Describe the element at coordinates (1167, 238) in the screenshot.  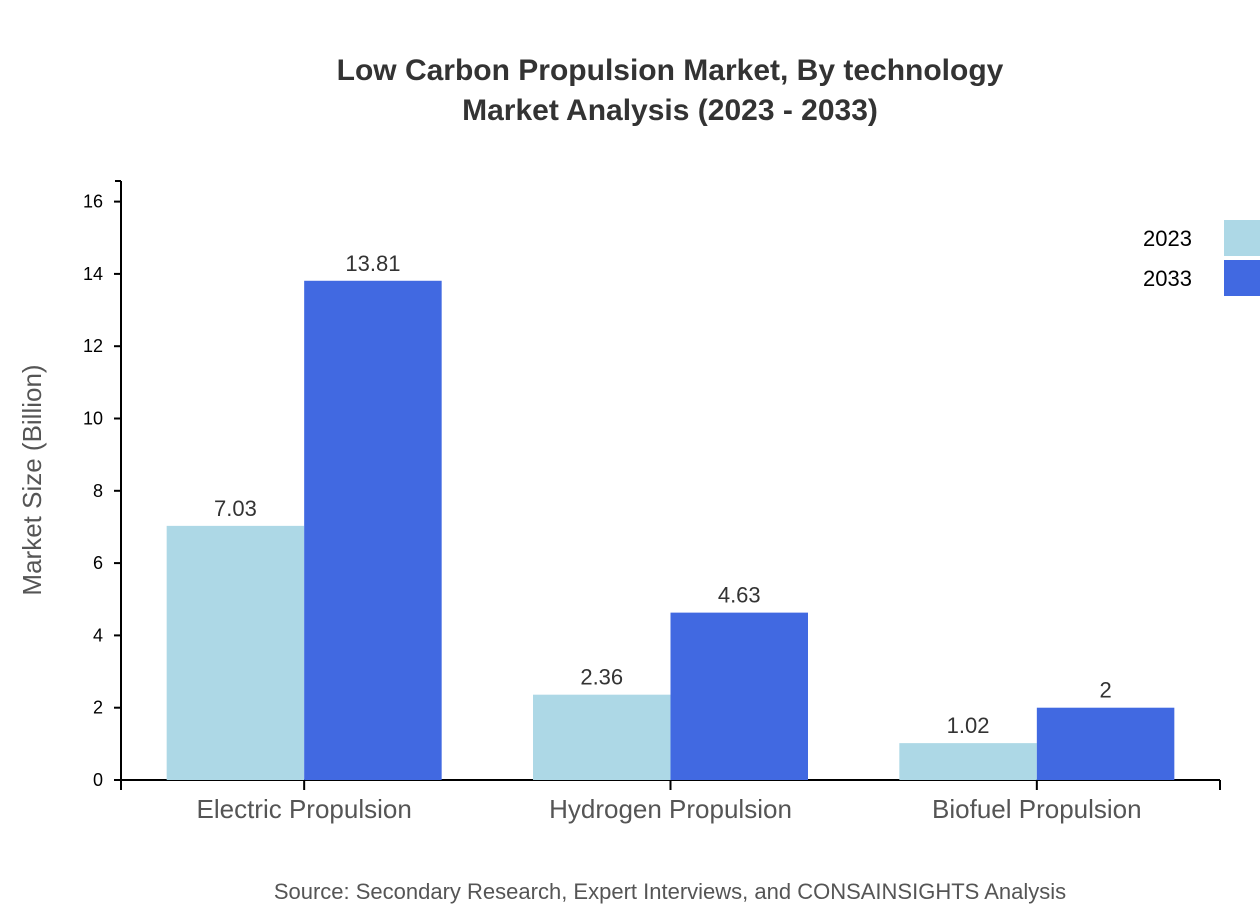
I see `legend-label: 2023` at that location.